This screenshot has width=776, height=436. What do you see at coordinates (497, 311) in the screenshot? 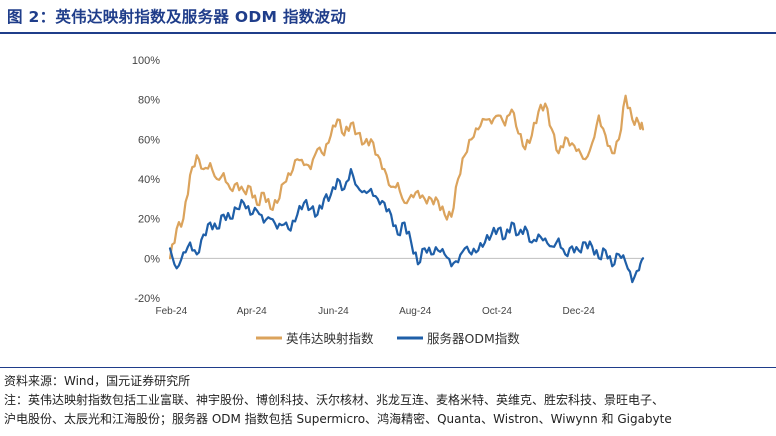
I see `x-tick-label: Oct-24` at bounding box center [497, 311].